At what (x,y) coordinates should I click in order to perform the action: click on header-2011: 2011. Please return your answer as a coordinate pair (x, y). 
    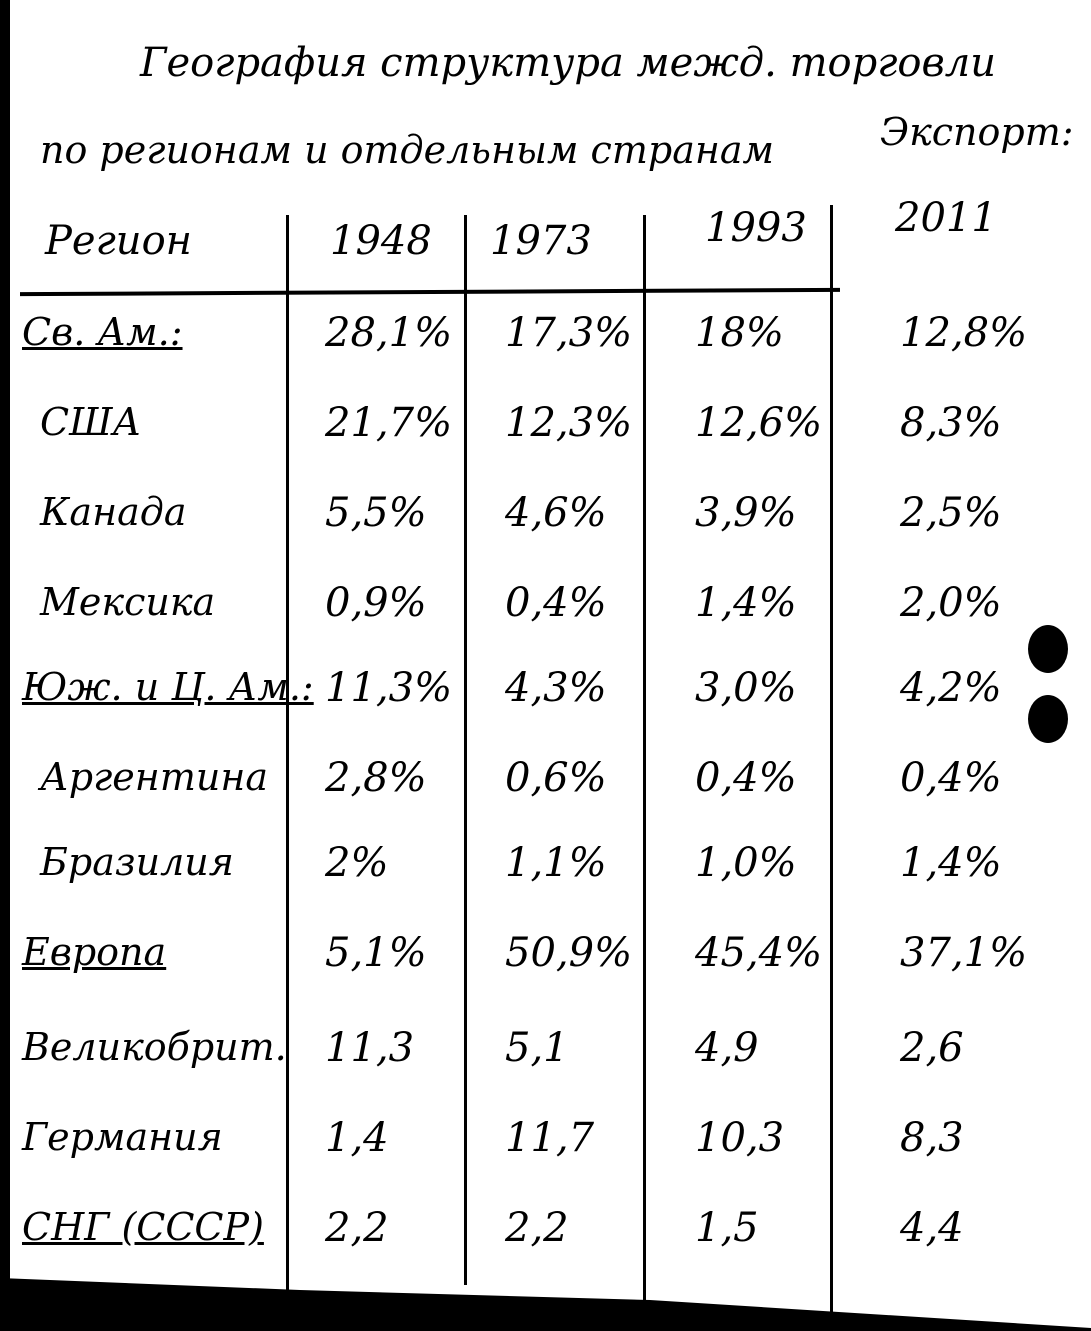
    Looking at the image, I should click on (946, 218).